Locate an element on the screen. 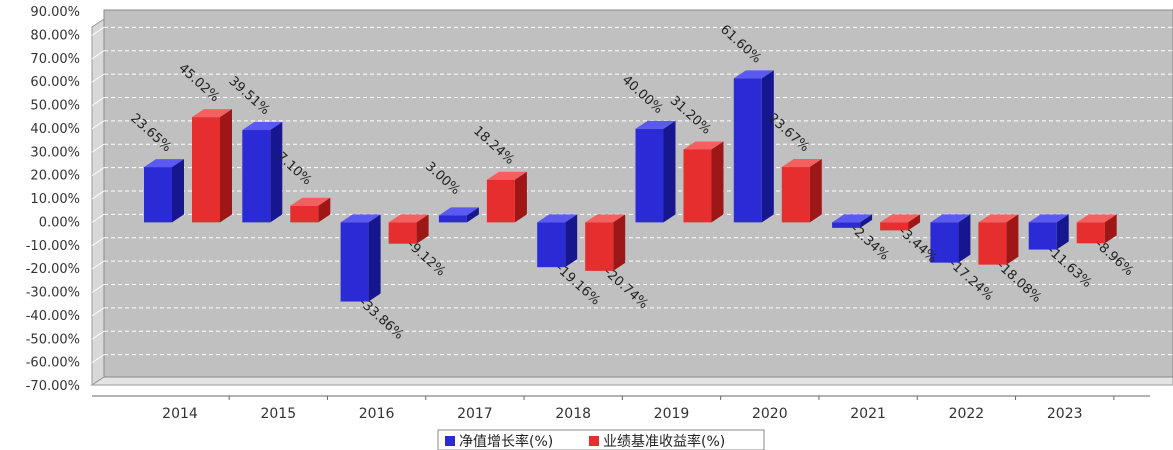  y-tick-label: 80.00% is located at coordinates (55, 35).